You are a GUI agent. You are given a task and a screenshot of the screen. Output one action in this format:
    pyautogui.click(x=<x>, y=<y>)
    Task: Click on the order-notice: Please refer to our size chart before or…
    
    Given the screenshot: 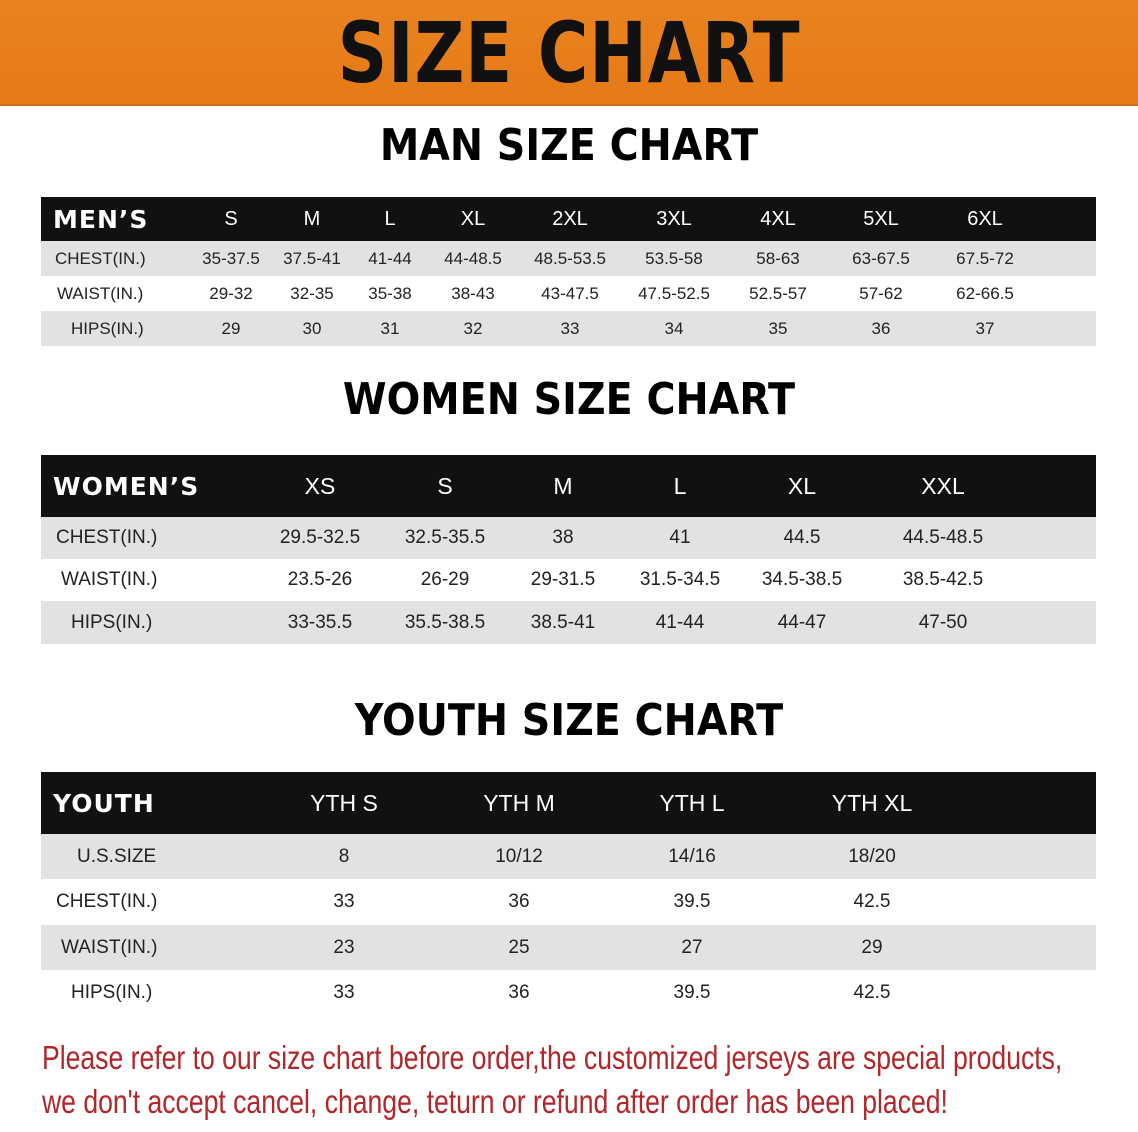 What is the action you would take?
    pyautogui.click(x=565, y=1080)
    